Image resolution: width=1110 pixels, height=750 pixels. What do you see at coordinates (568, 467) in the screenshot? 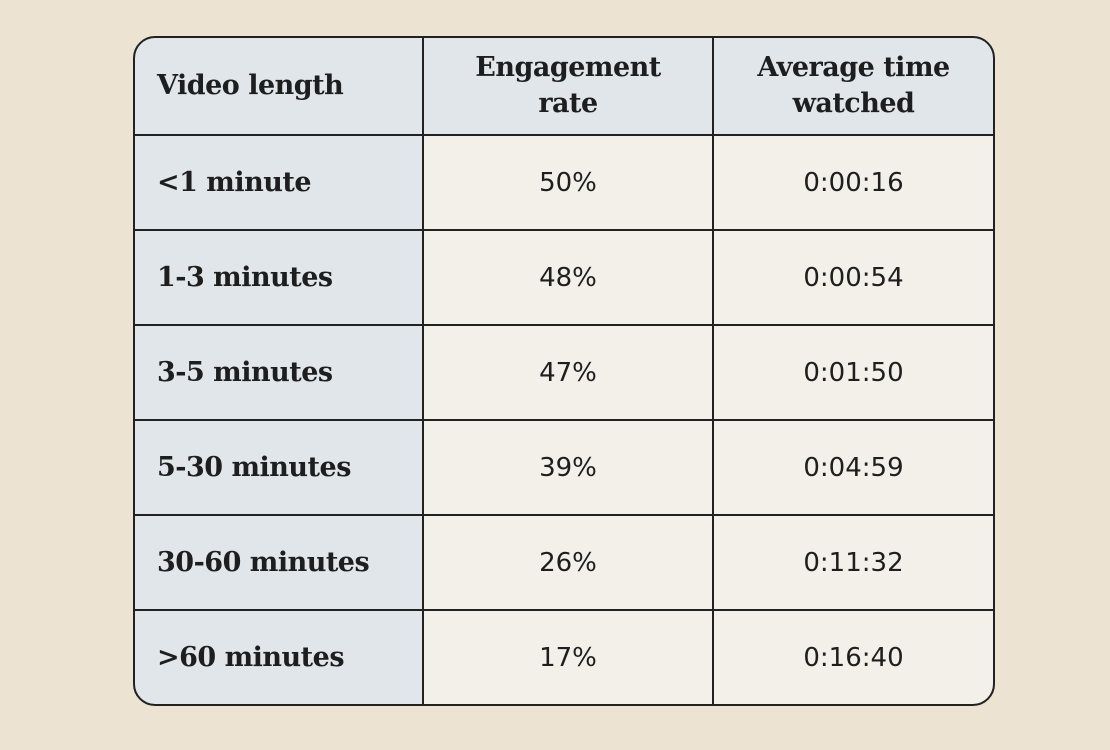
I see `engagement-rate-cell: 39%` at bounding box center [568, 467].